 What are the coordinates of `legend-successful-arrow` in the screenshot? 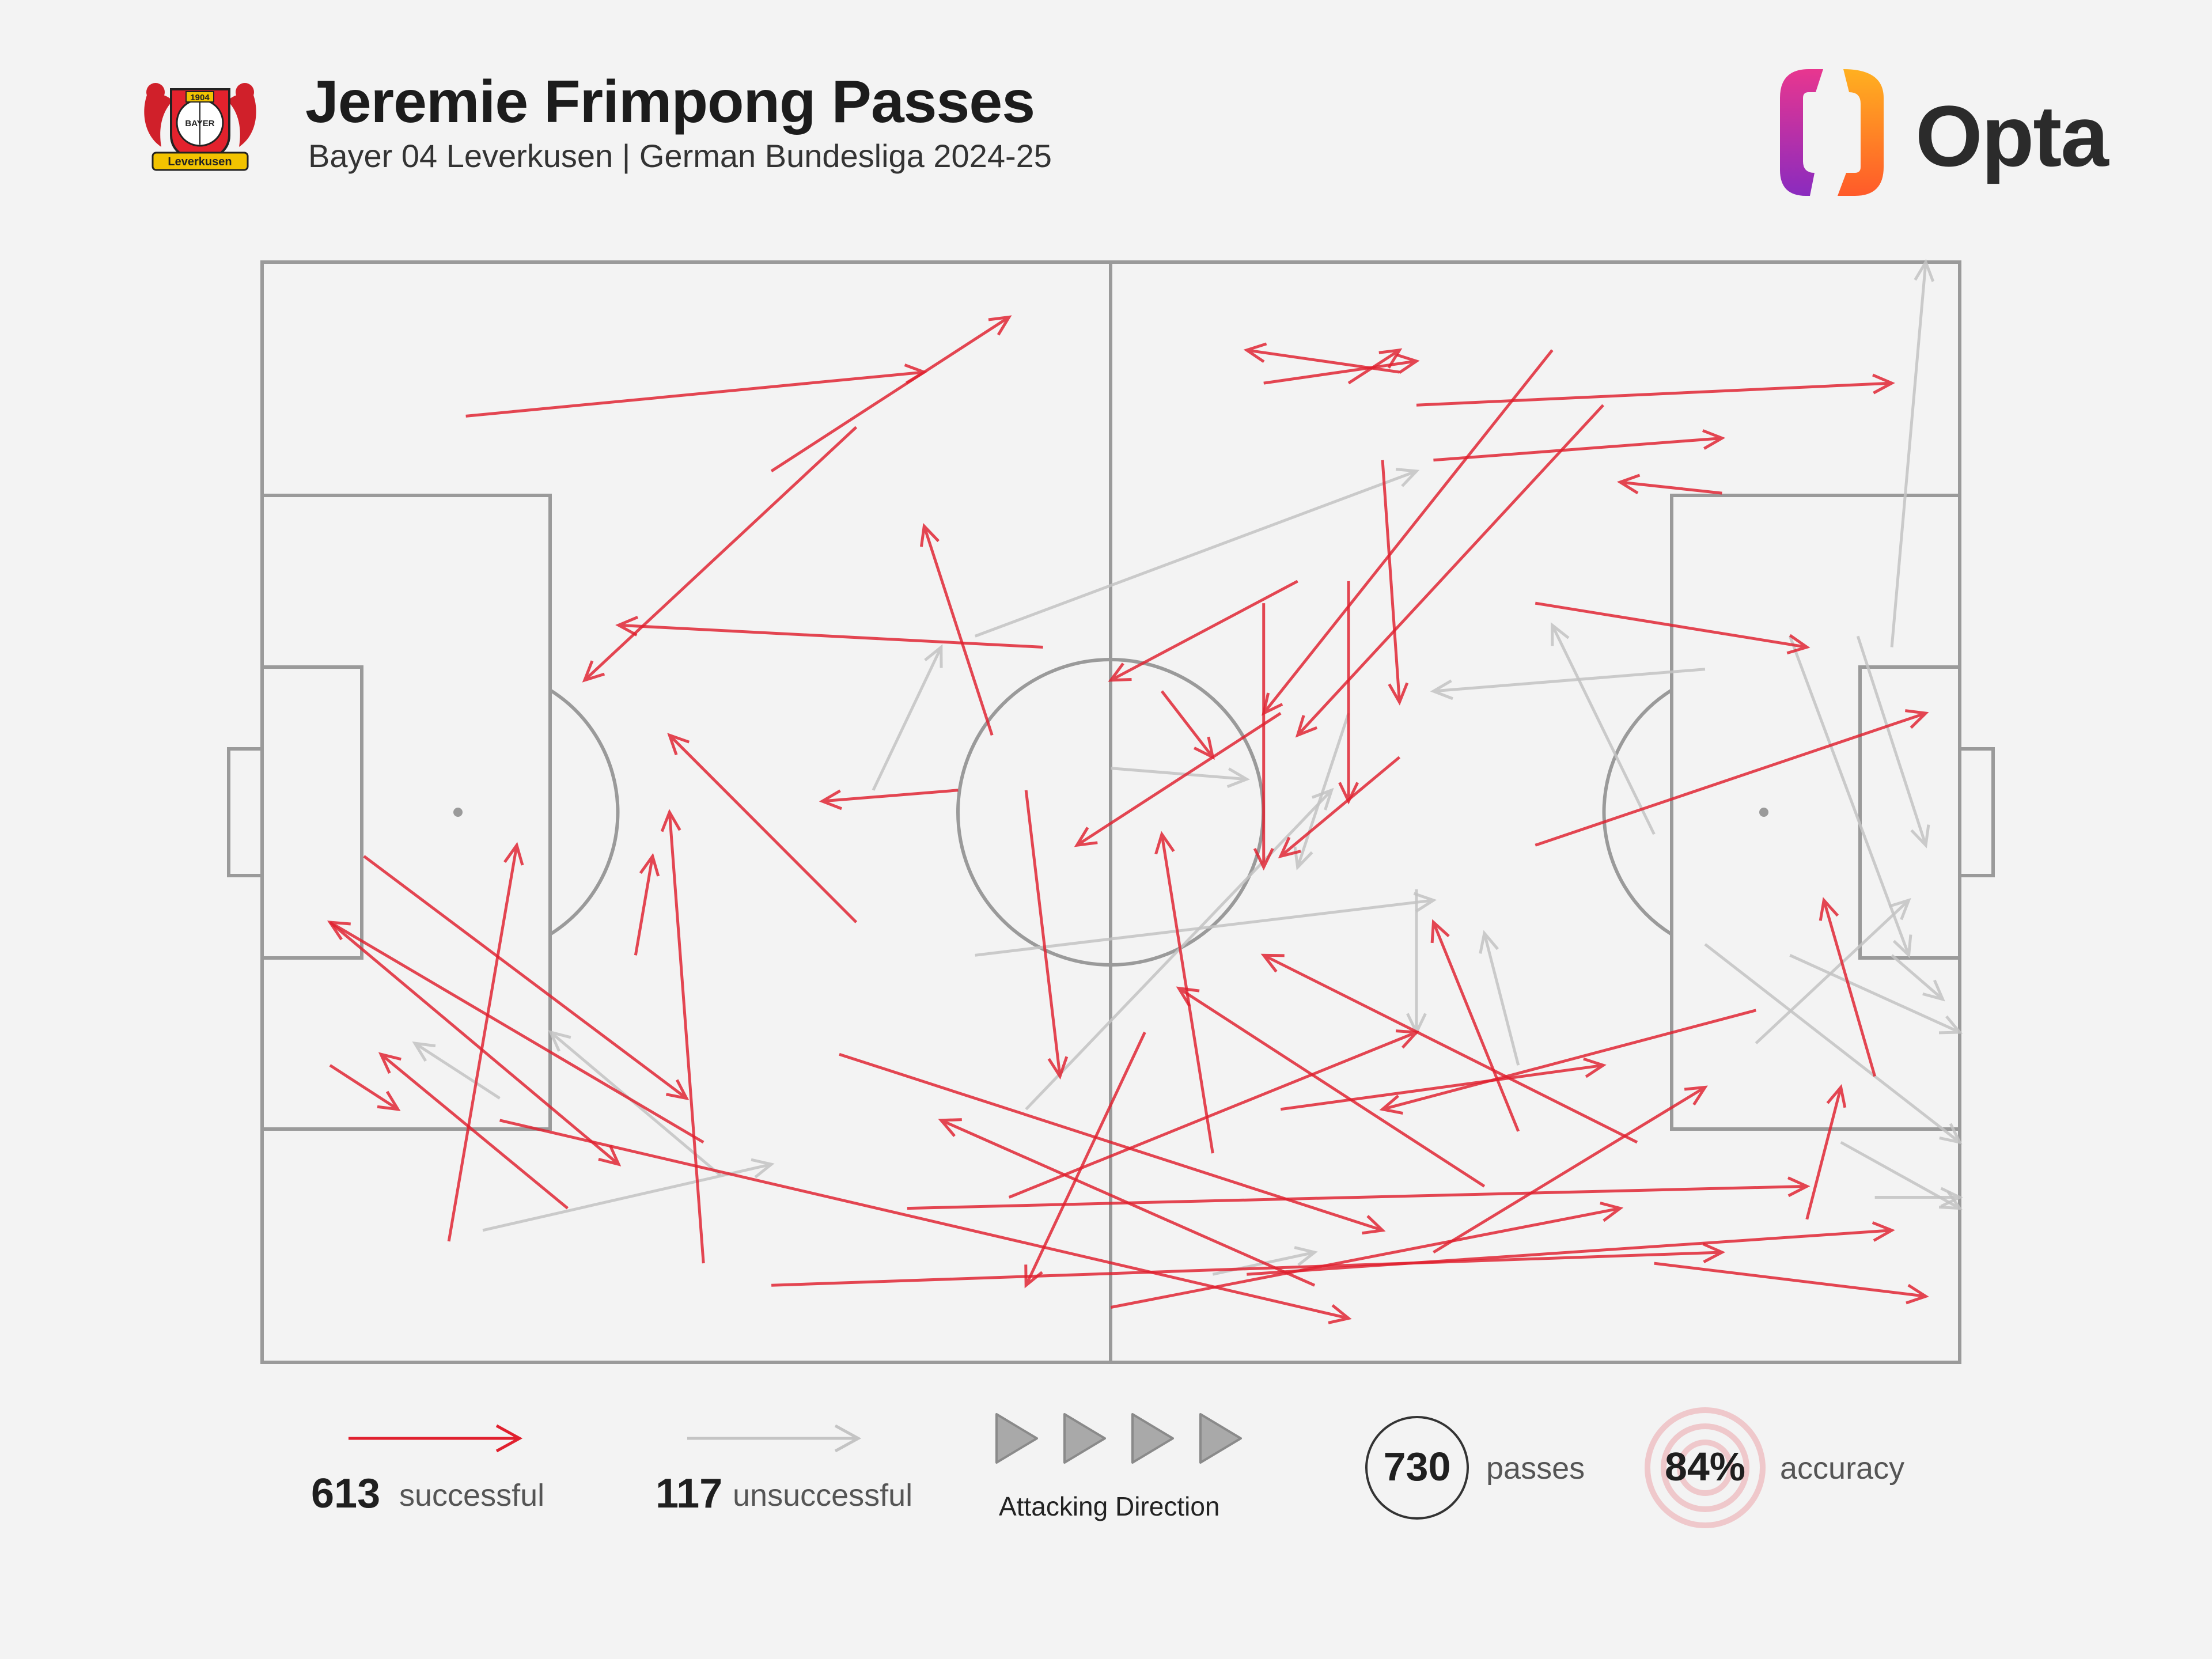 It's located at (436, 1438).